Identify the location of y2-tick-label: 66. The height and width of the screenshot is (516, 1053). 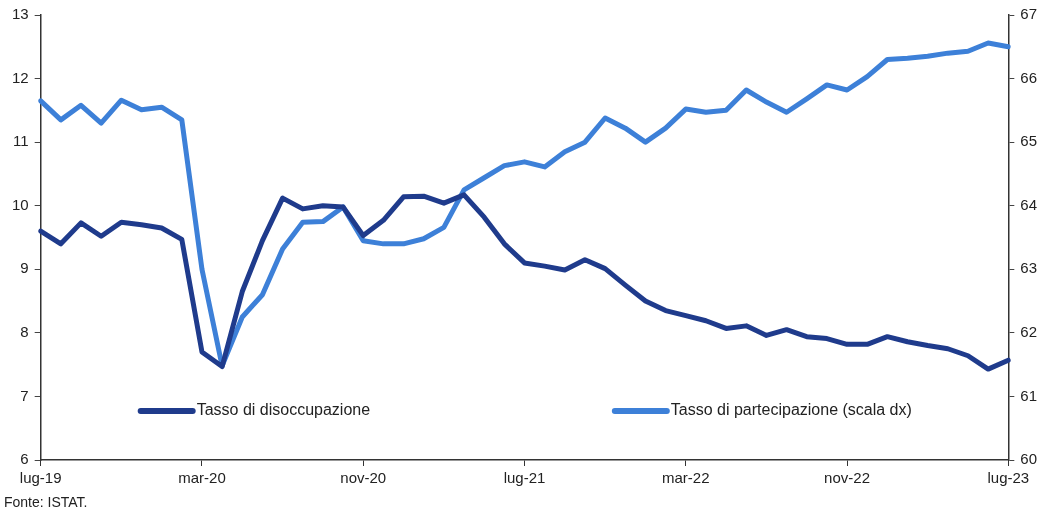
(1028, 77).